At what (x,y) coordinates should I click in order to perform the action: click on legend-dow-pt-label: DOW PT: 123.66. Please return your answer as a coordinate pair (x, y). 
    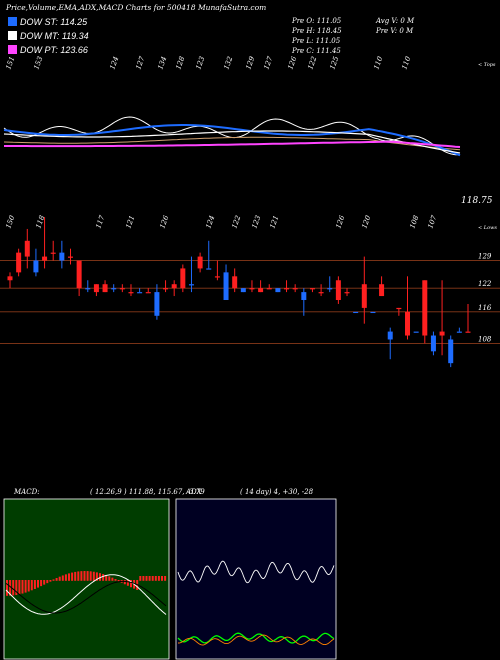
    Looking at the image, I should click on (54, 50).